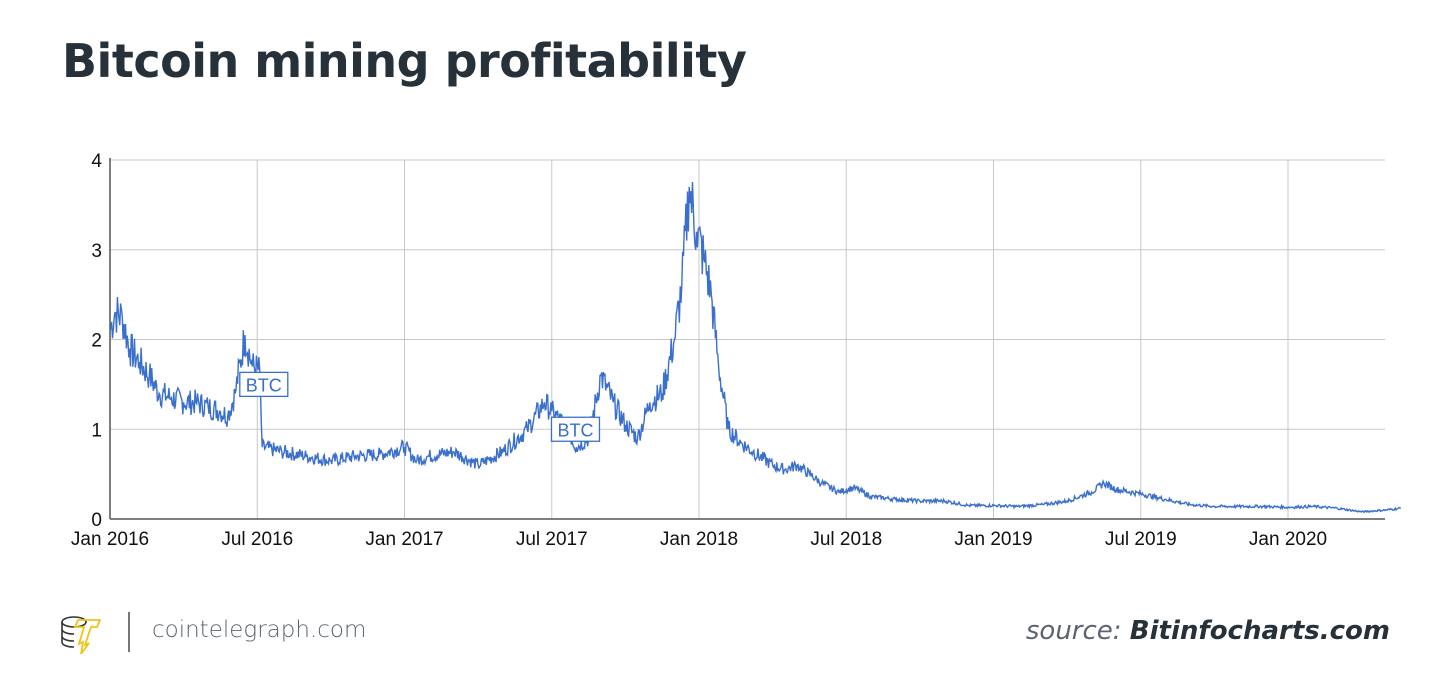 The height and width of the screenshot is (682, 1450). I want to click on x-tick-label: Jan 2017, so click(404, 539).